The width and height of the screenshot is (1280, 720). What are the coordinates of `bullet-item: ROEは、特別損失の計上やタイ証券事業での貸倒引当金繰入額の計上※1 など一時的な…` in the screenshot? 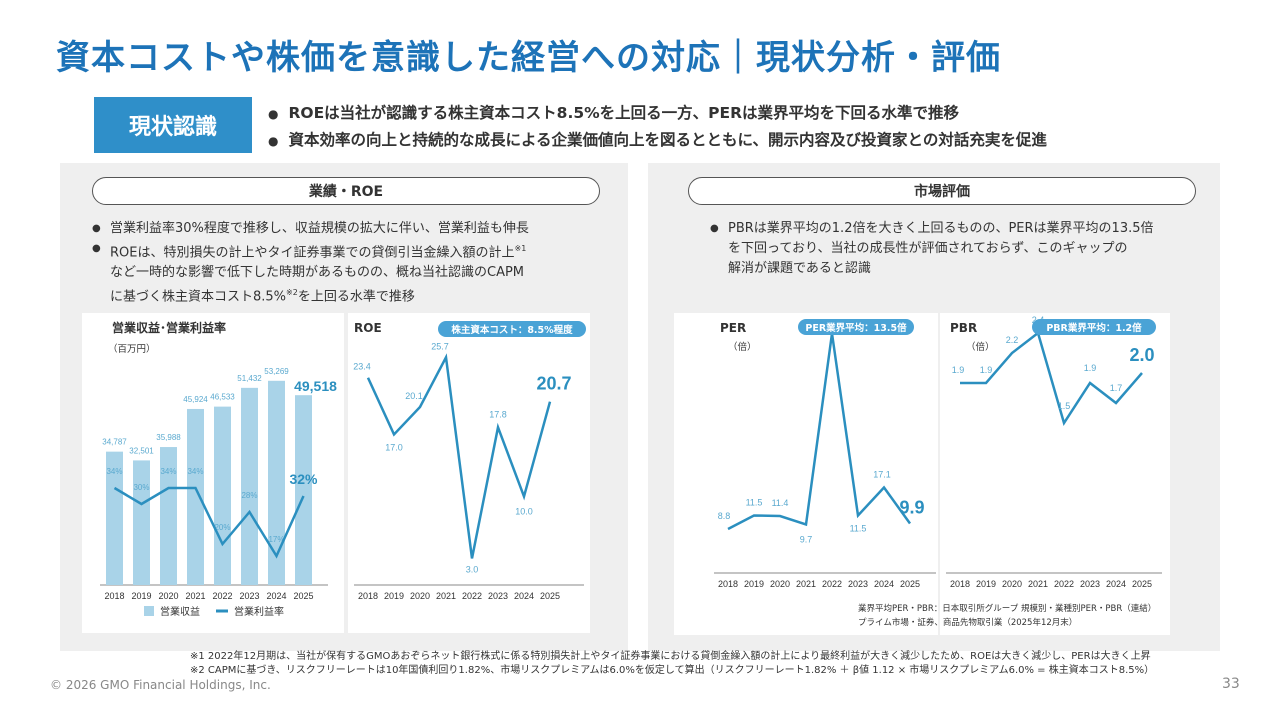 It's located at (309, 273).